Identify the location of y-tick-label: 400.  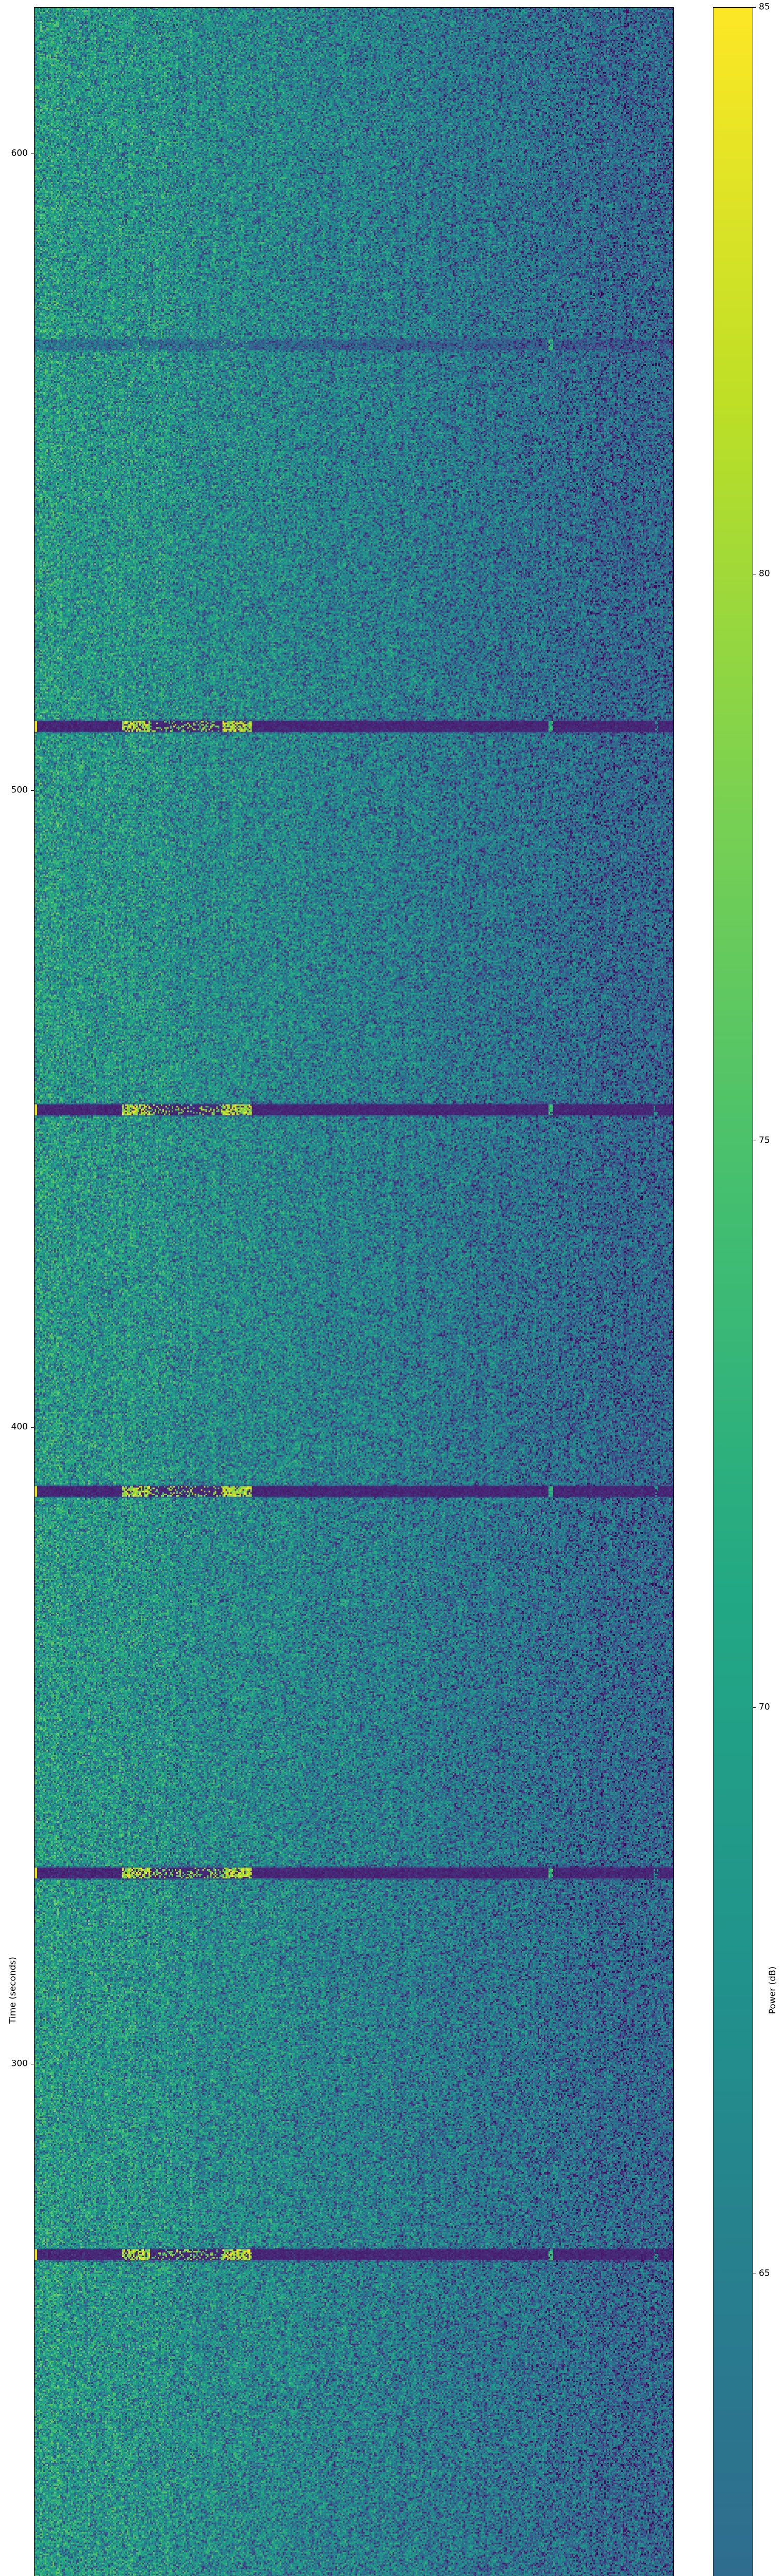
(19, 1426).